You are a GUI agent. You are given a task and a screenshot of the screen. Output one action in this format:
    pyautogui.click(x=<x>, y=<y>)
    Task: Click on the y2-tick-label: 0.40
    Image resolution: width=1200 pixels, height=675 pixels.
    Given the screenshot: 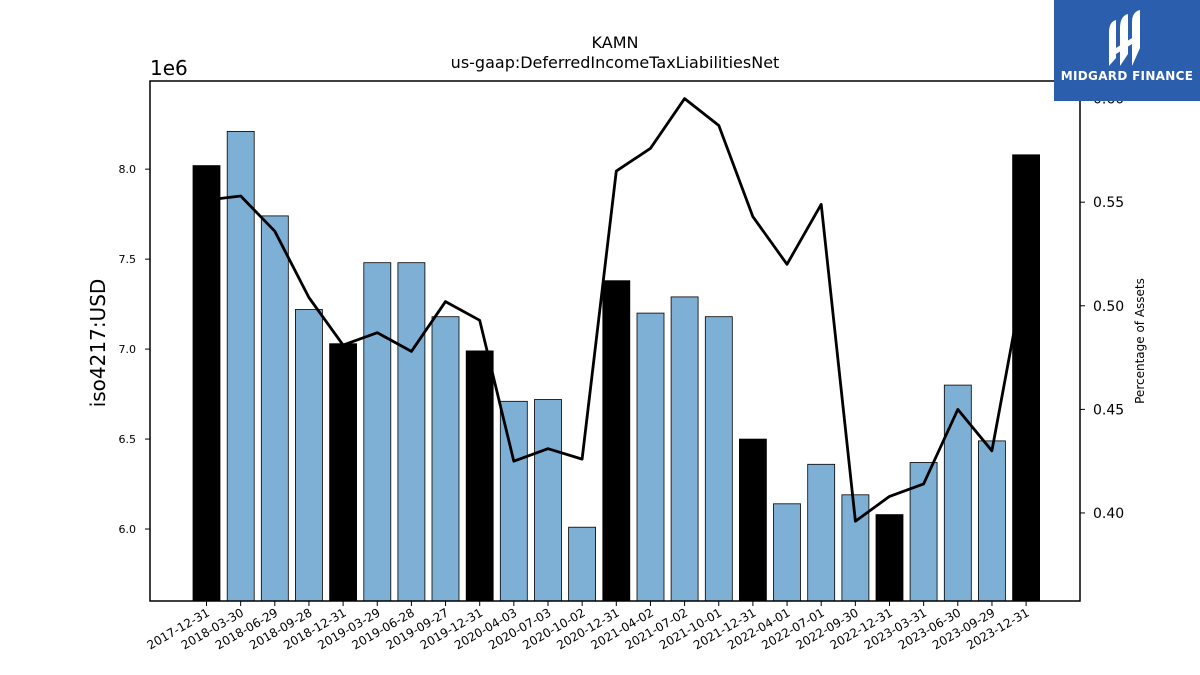 What is the action you would take?
    pyautogui.click(x=1108, y=514)
    